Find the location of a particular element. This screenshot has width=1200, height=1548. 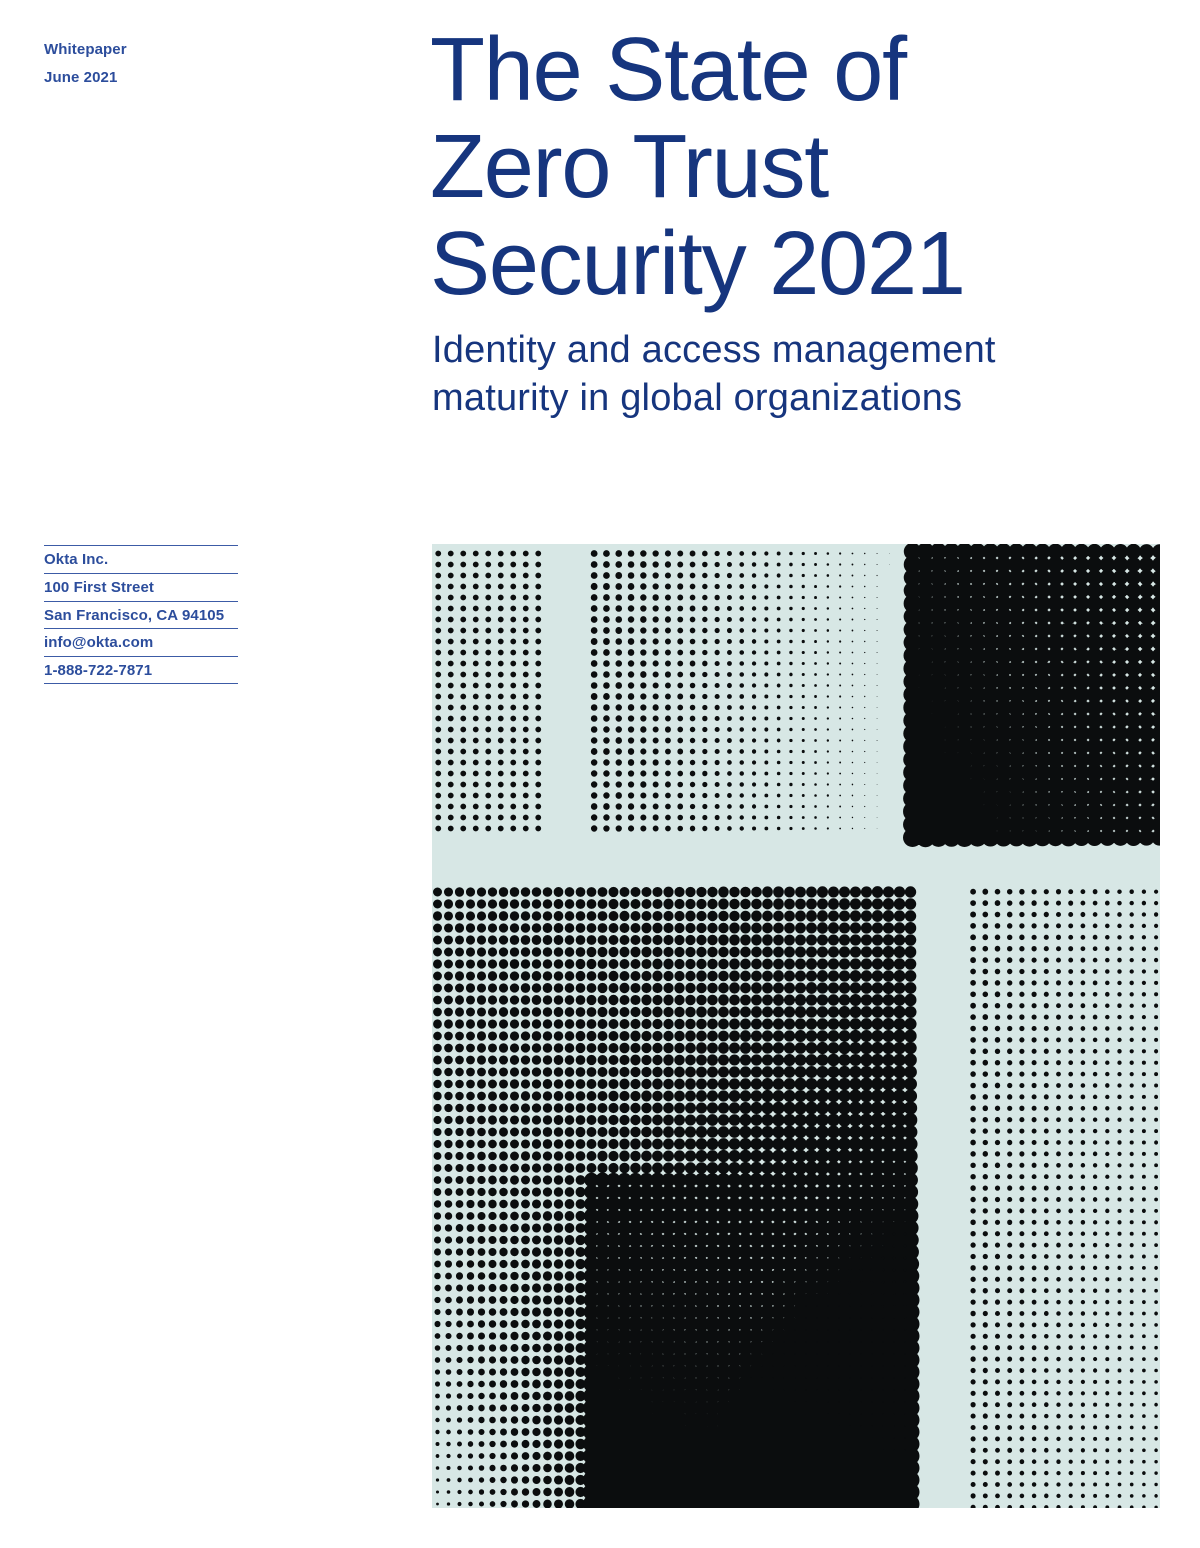

contact-email: info@okta.com is located at coordinates (141, 642).